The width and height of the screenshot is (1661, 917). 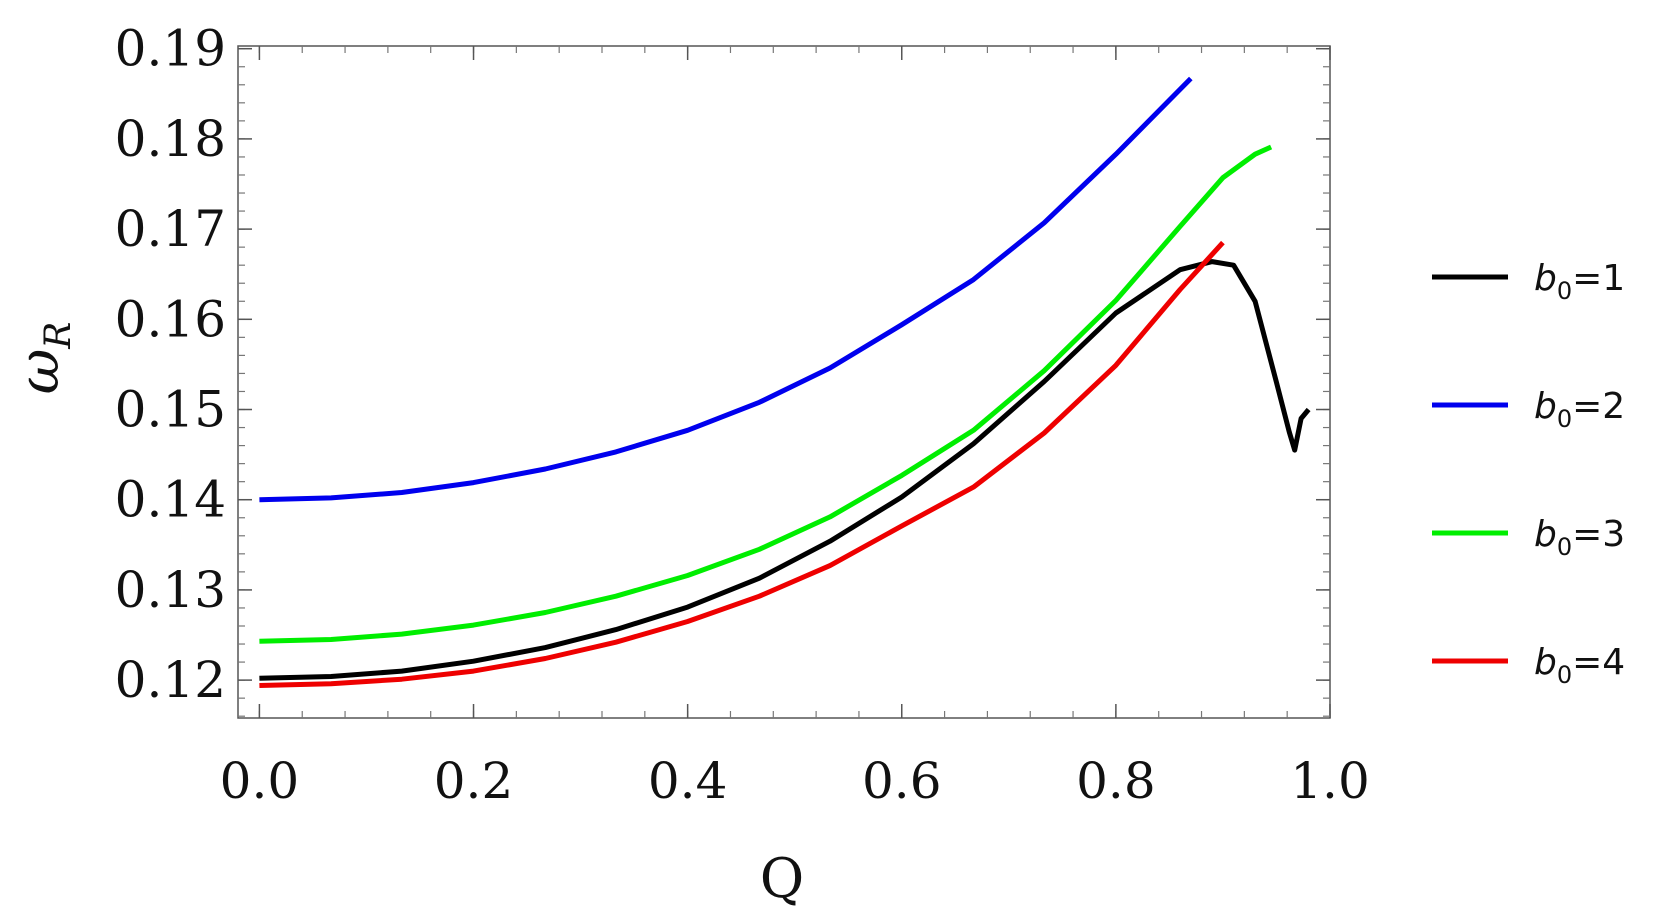 I want to click on legend-label: b0=2, so click(x=1579, y=409).